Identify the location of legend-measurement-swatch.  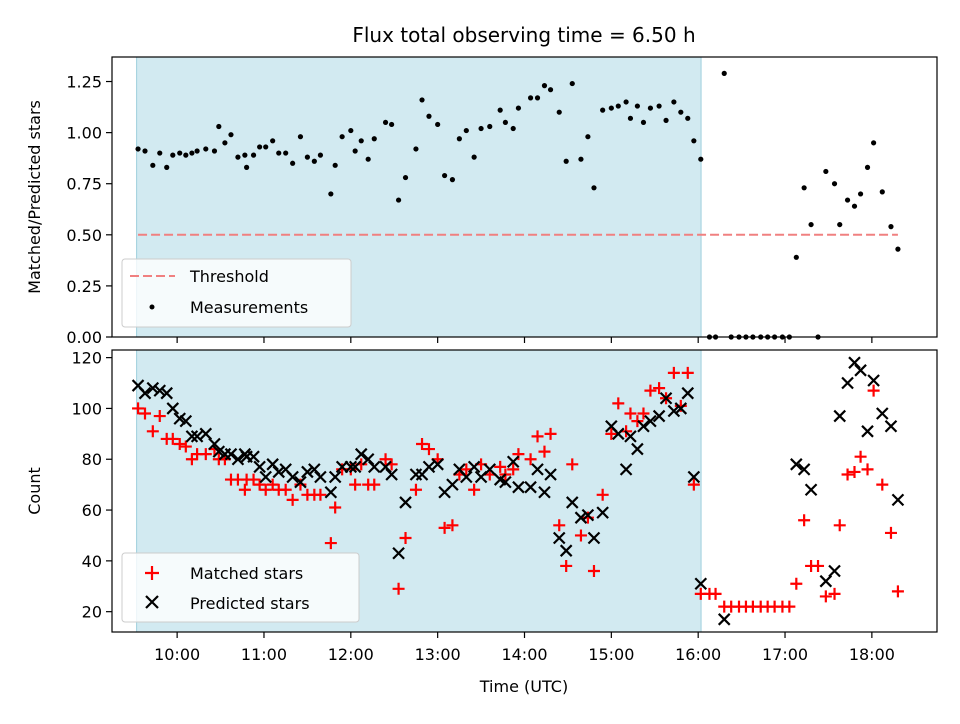
(152, 307).